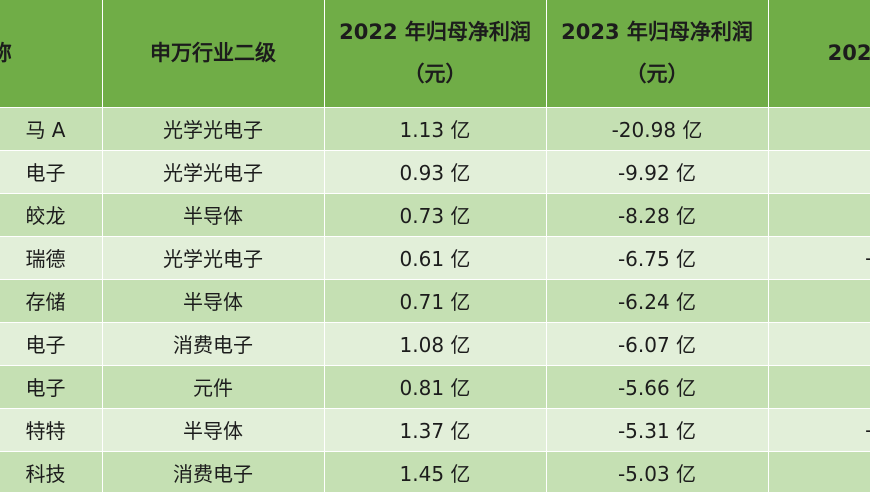  What do you see at coordinates (819, 128) in the screenshot?
I see `cell-change: 2` at bounding box center [819, 128].